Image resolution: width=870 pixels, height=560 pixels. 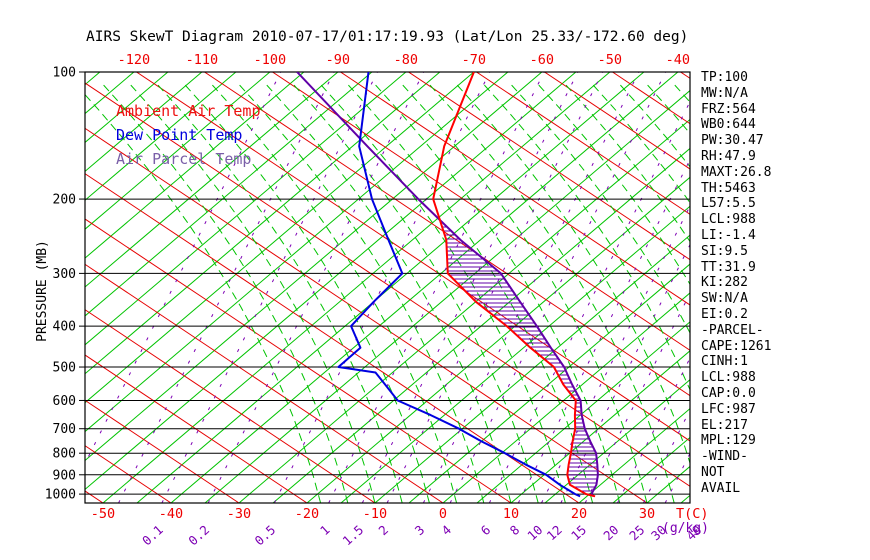 I want to click on info-panel-row: SW:N/A, so click(x=724, y=299).